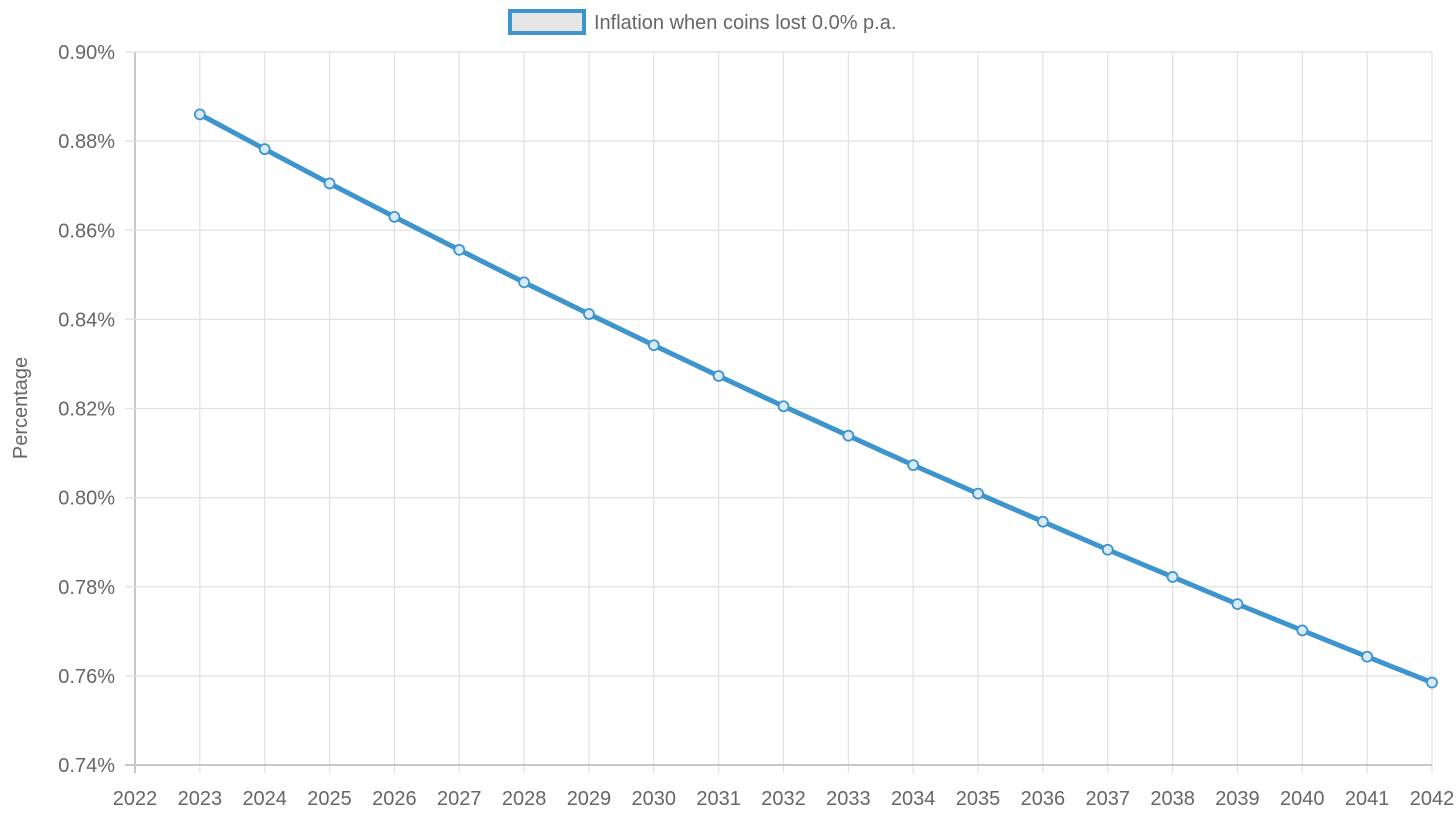 The height and width of the screenshot is (821, 1456). I want to click on legend-label: Inflation when coins lost 0.0% p.a., so click(745, 23).